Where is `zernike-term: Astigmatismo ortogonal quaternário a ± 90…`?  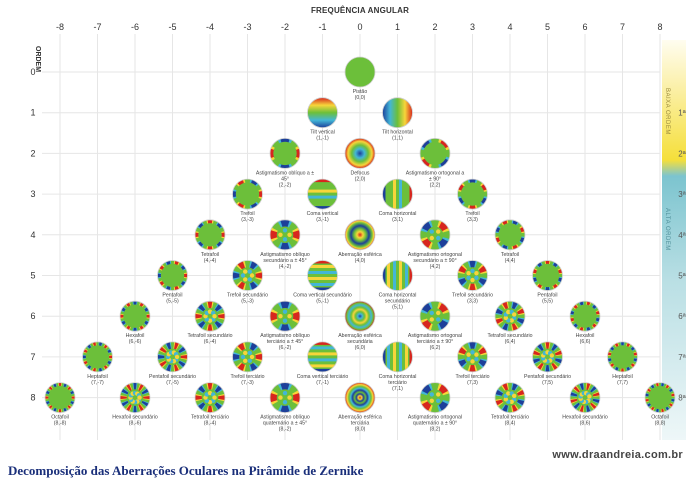 zernike-term: Astigmatismo ortogonal quaternário a ± 90… is located at coordinates (435, 407).